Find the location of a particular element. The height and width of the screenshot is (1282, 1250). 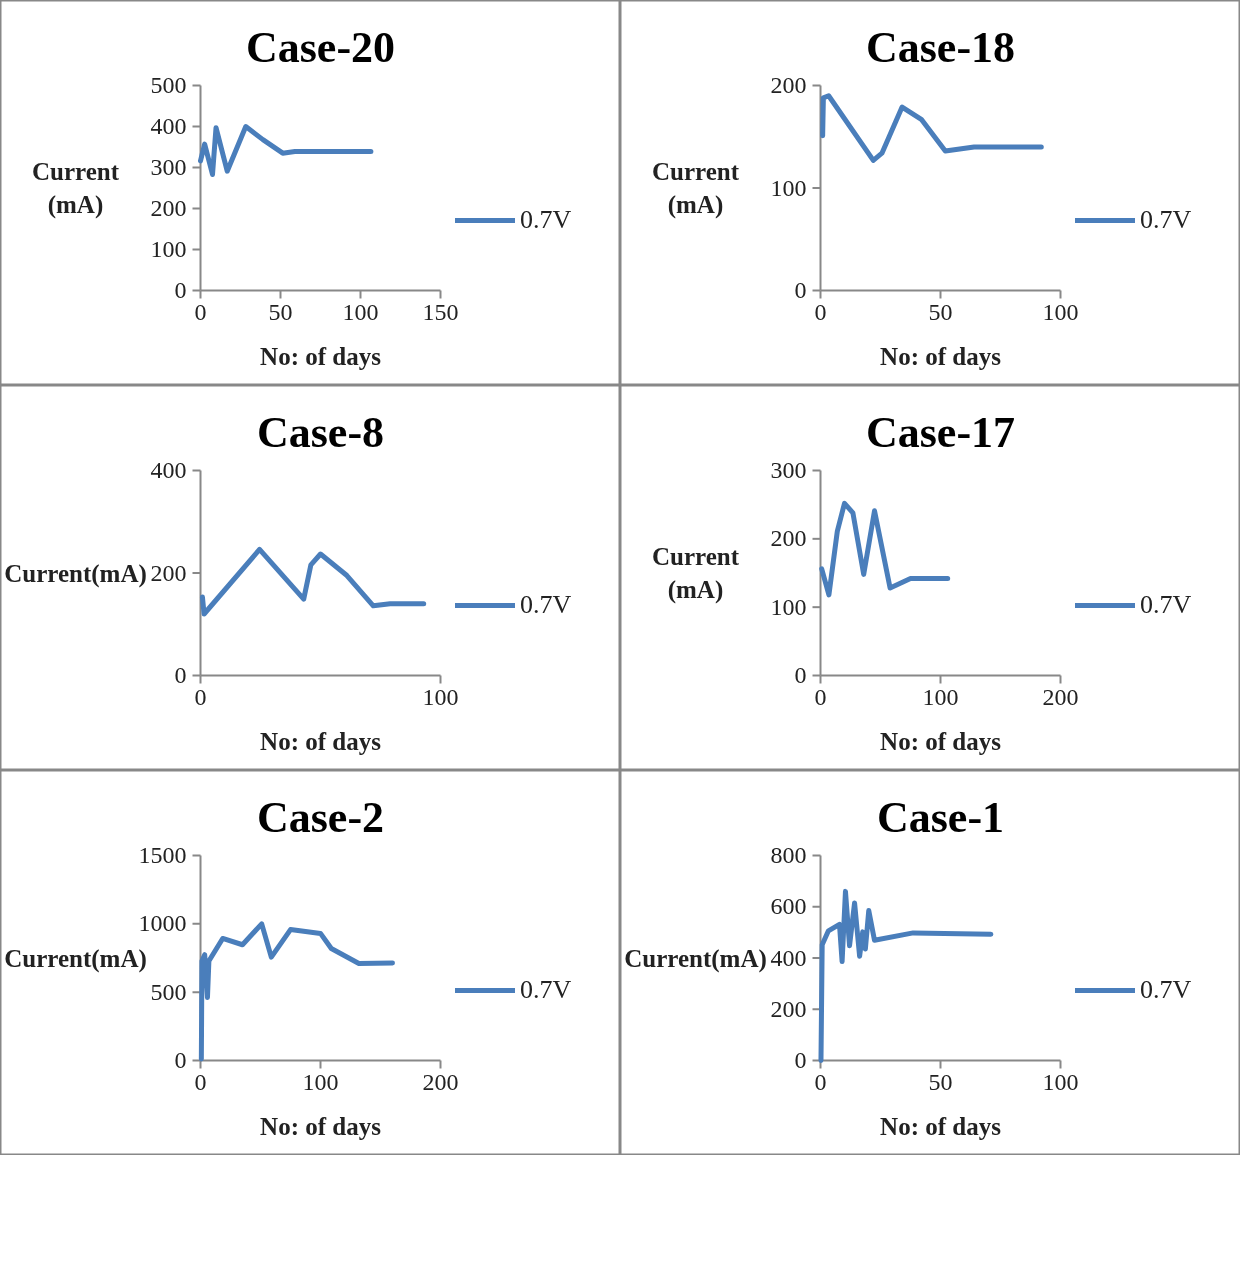

chart-title: Case-8 is located at coordinates (320, 432).